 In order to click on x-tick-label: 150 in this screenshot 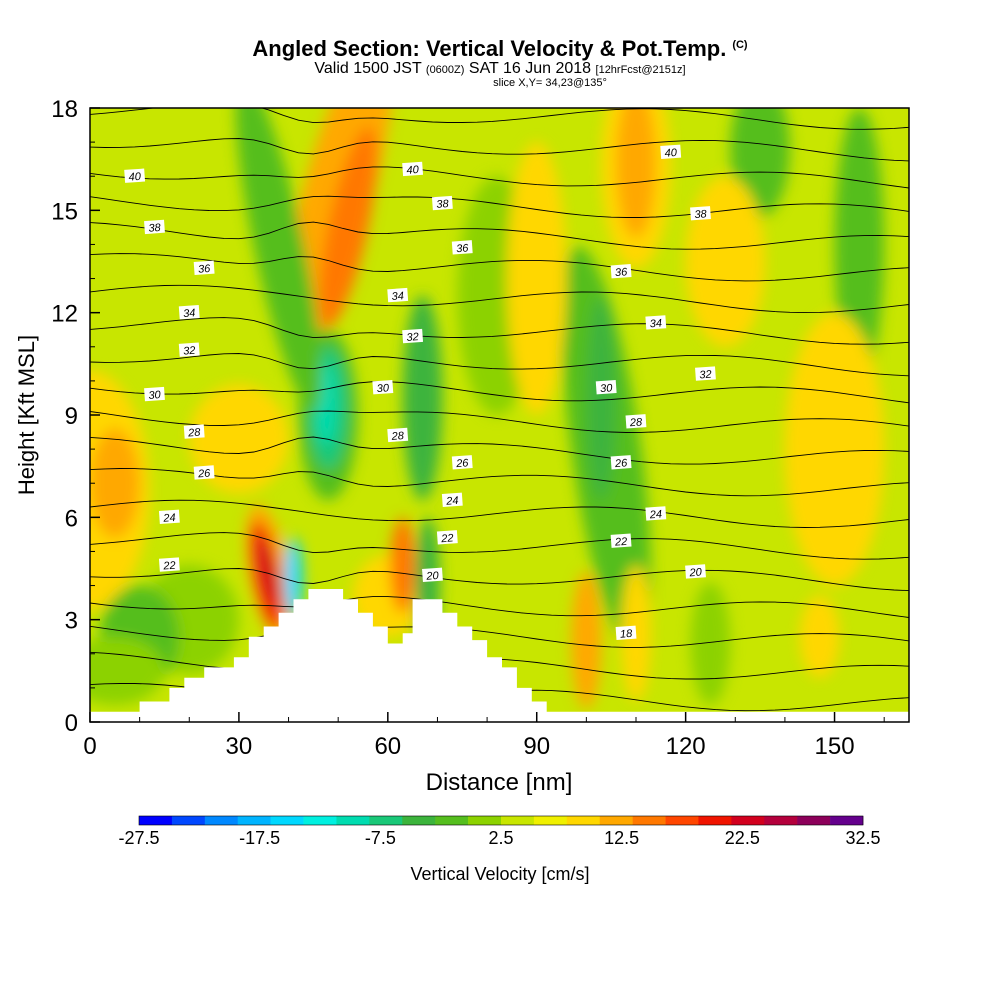, I will do `click(835, 746)`.